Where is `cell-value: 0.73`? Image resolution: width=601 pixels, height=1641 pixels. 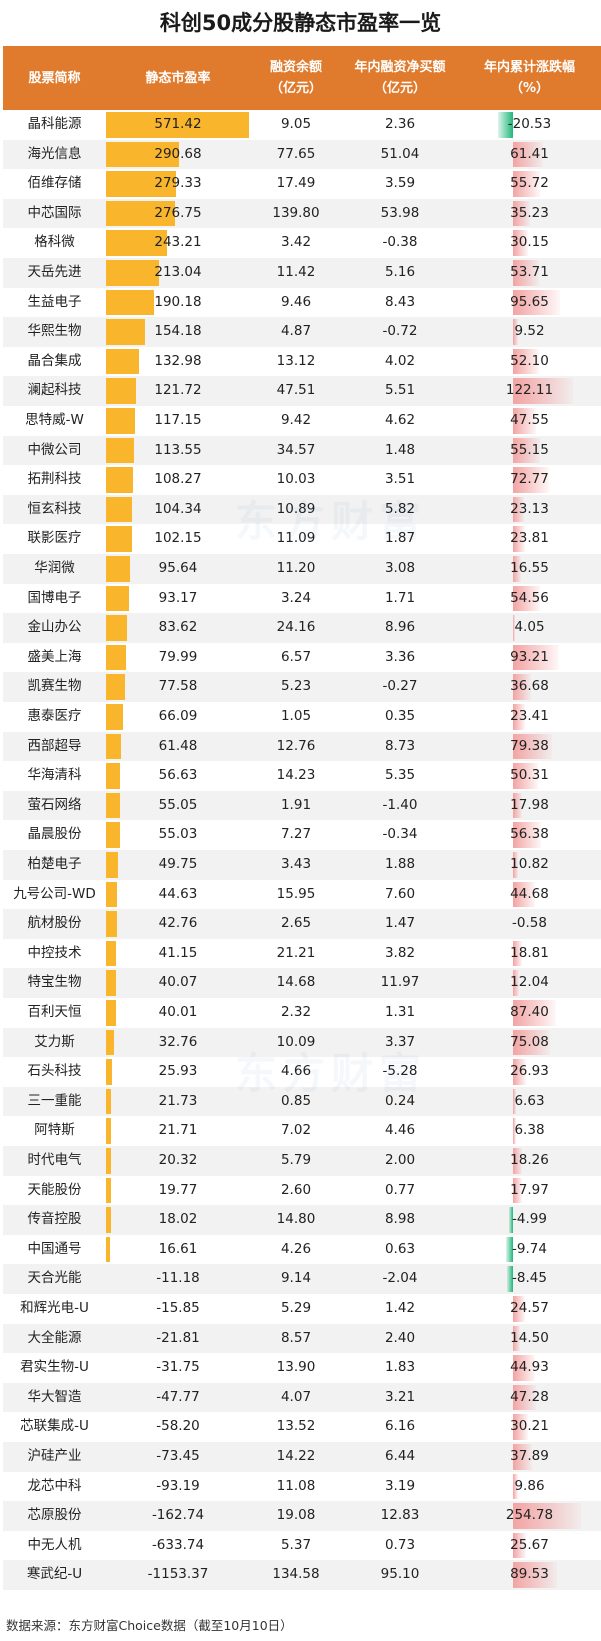 cell-value: 0.73 is located at coordinates (400, 1544).